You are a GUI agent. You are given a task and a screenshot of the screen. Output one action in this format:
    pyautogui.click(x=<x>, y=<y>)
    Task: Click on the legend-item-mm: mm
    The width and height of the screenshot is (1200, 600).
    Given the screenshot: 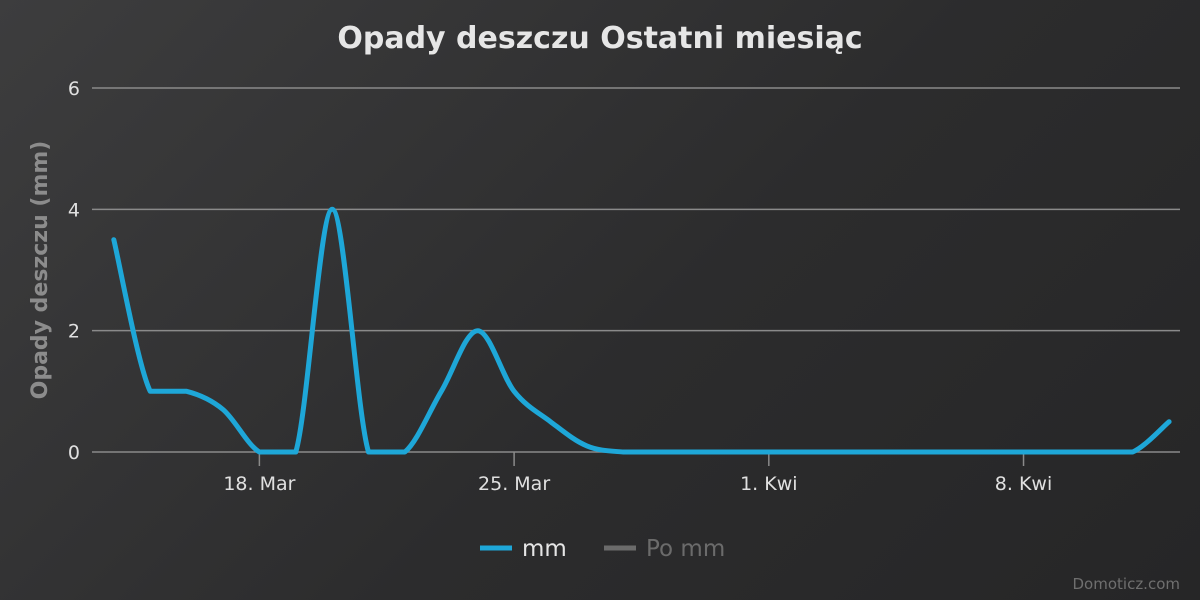 What is the action you would take?
    pyautogui.click(x=523, y=549)
    